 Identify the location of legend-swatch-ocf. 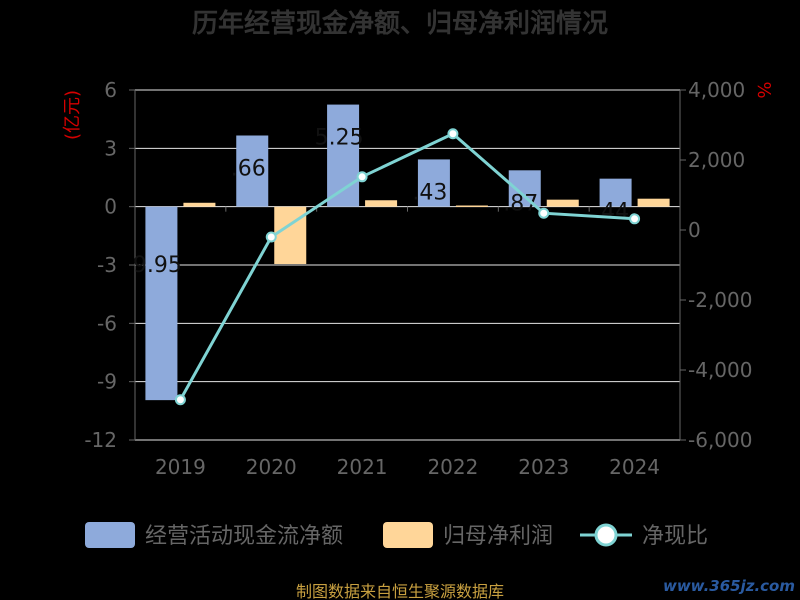
(110, 535).